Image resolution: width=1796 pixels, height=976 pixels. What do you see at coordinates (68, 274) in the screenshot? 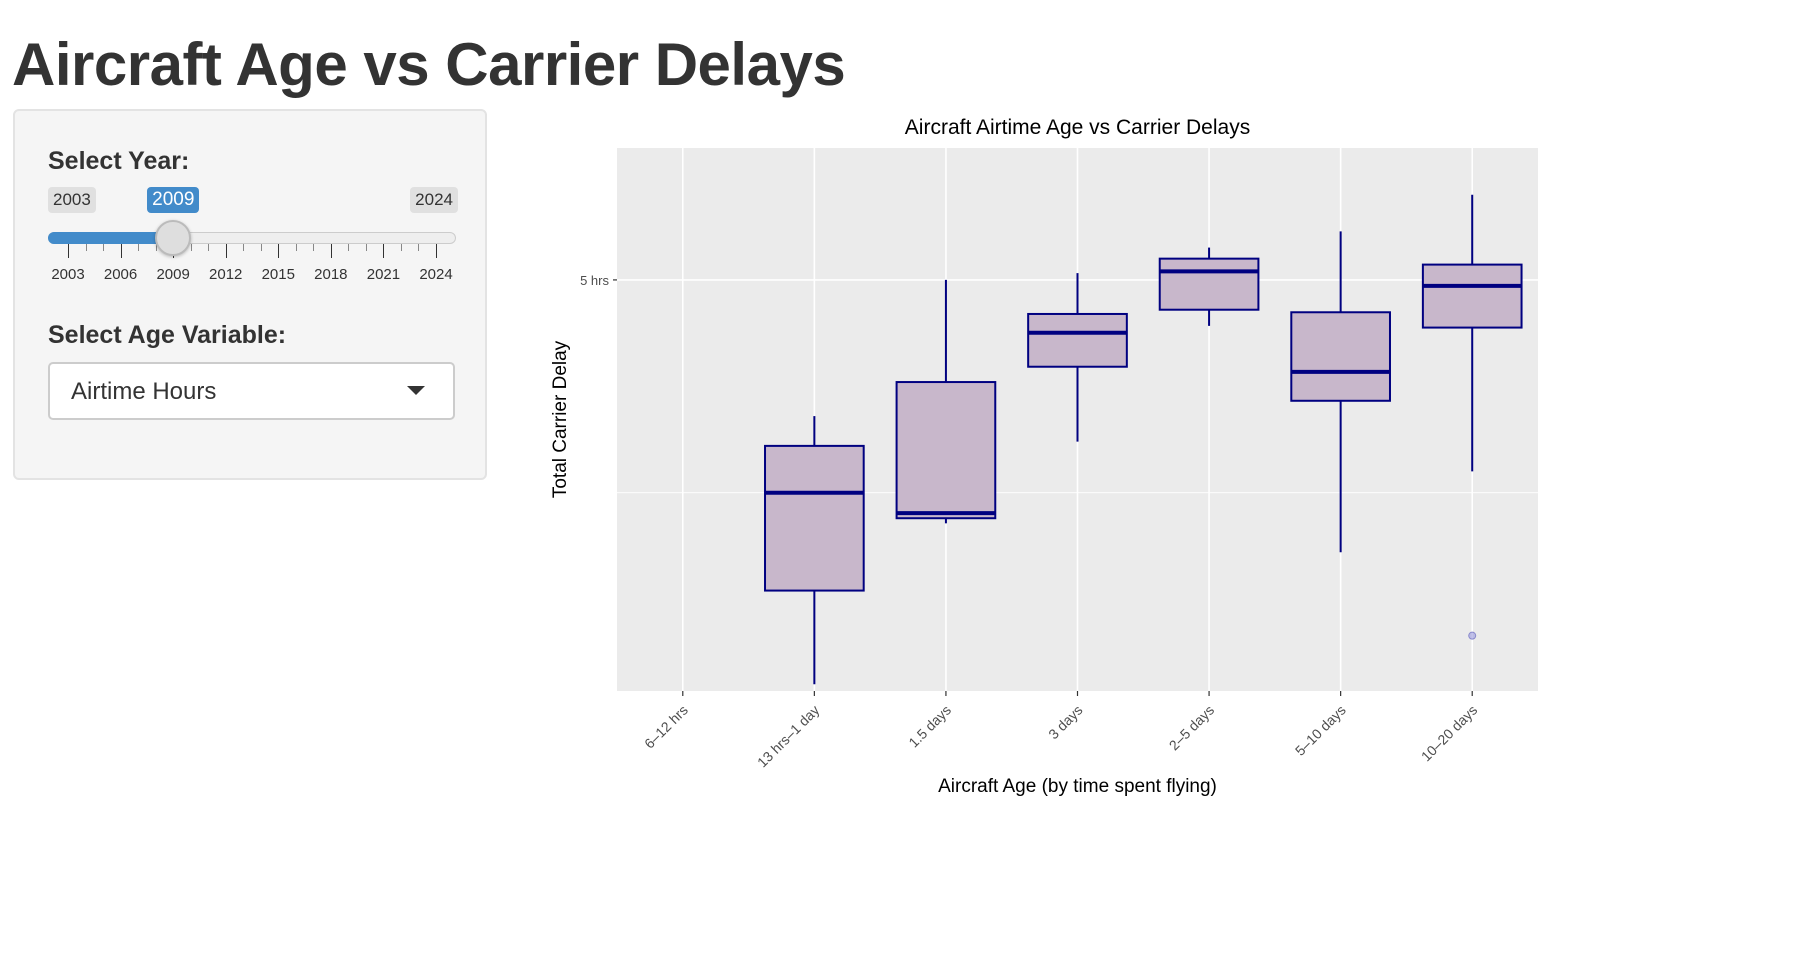
I see `slider-tick-label: 2003` at bounding box center [68, 274].